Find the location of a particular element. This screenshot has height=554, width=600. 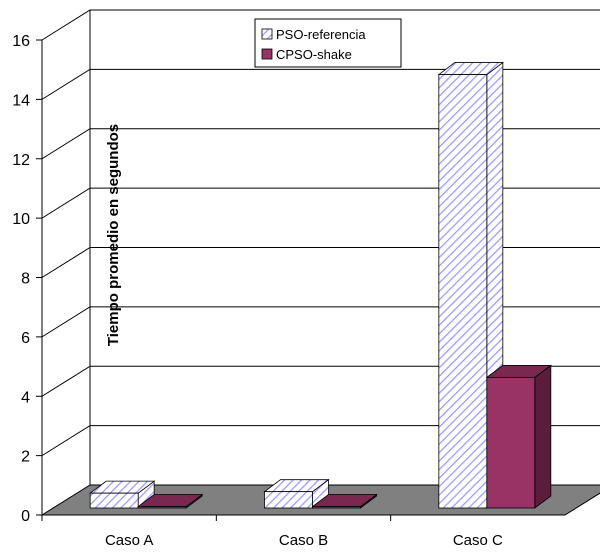

x-tick-label: Caso A is located at coordinates (129, 540).